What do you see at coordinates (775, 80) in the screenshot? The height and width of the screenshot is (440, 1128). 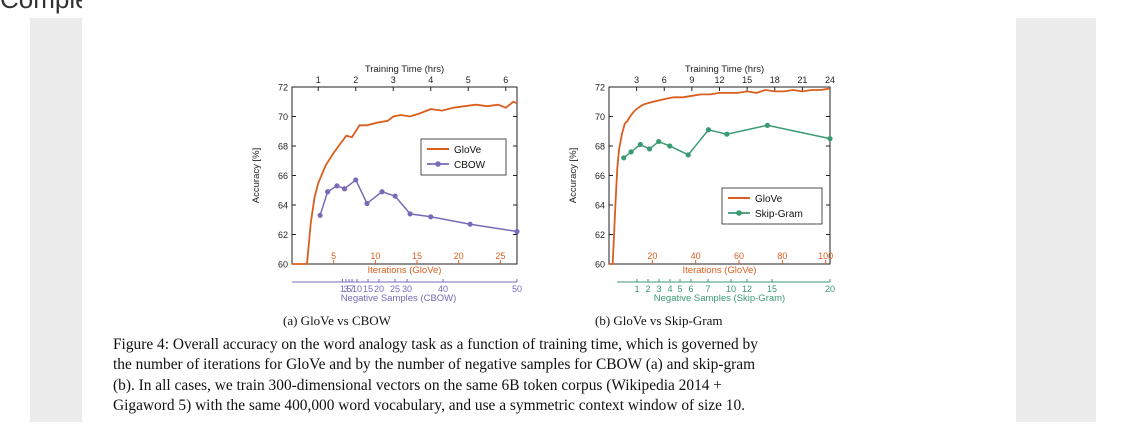 I see `top-tick-label: 18` at bounding box center [775, 80].